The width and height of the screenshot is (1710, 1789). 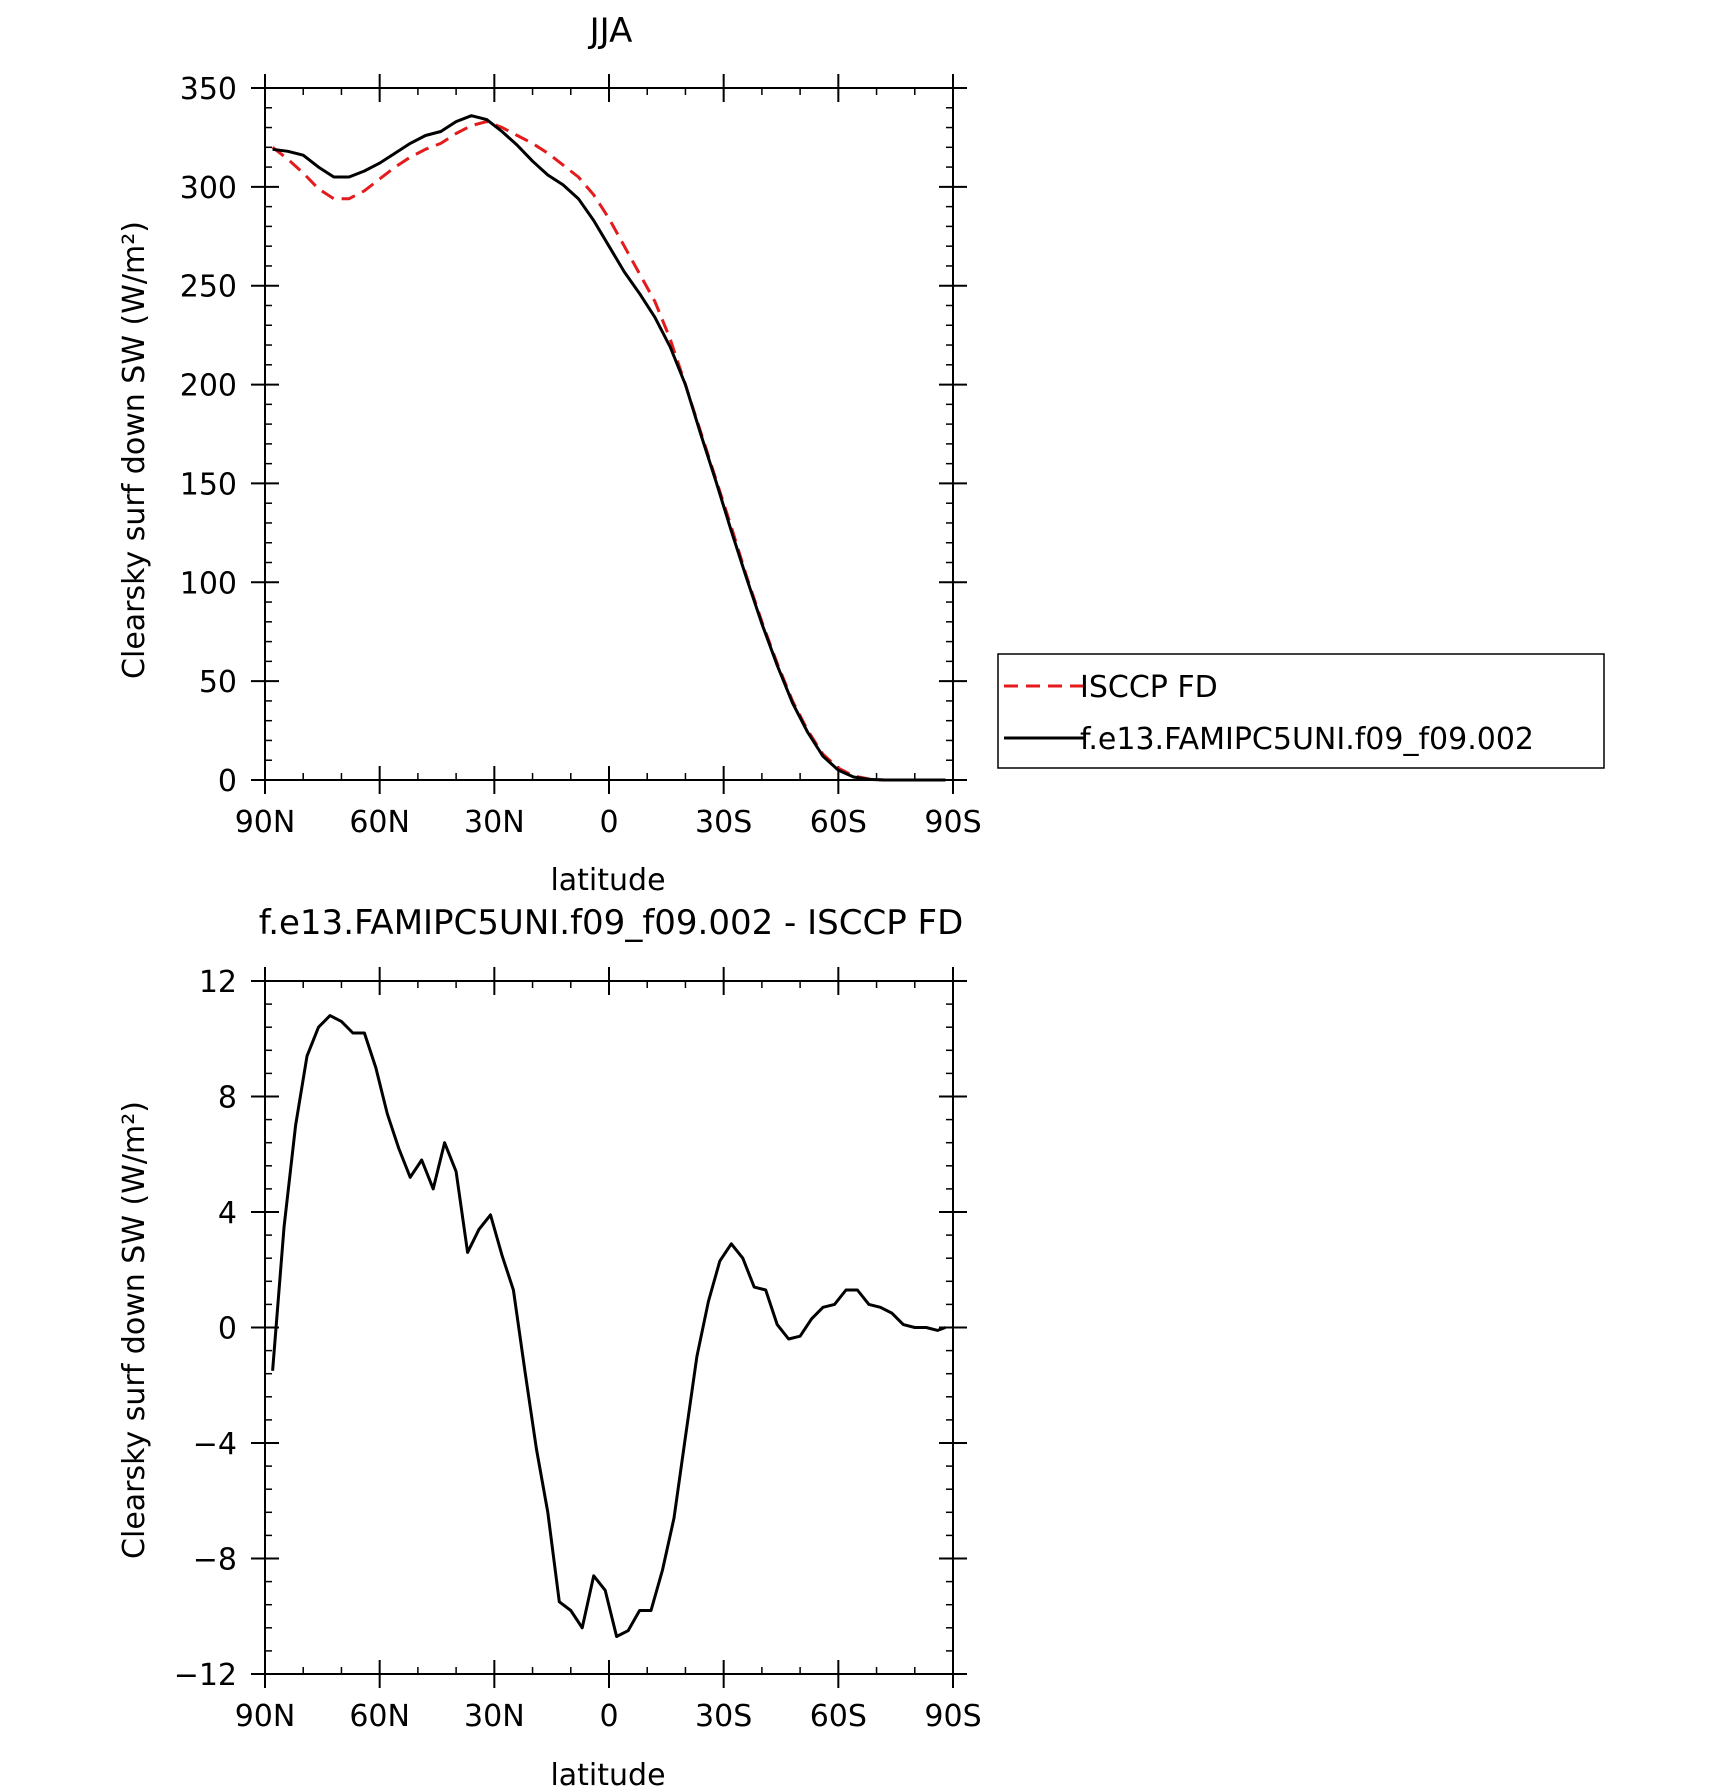 What do you see at coordinates (227, 1213) in the screenshot?
I see `y-tick-label: 4` at bounding box center [227, 1213].